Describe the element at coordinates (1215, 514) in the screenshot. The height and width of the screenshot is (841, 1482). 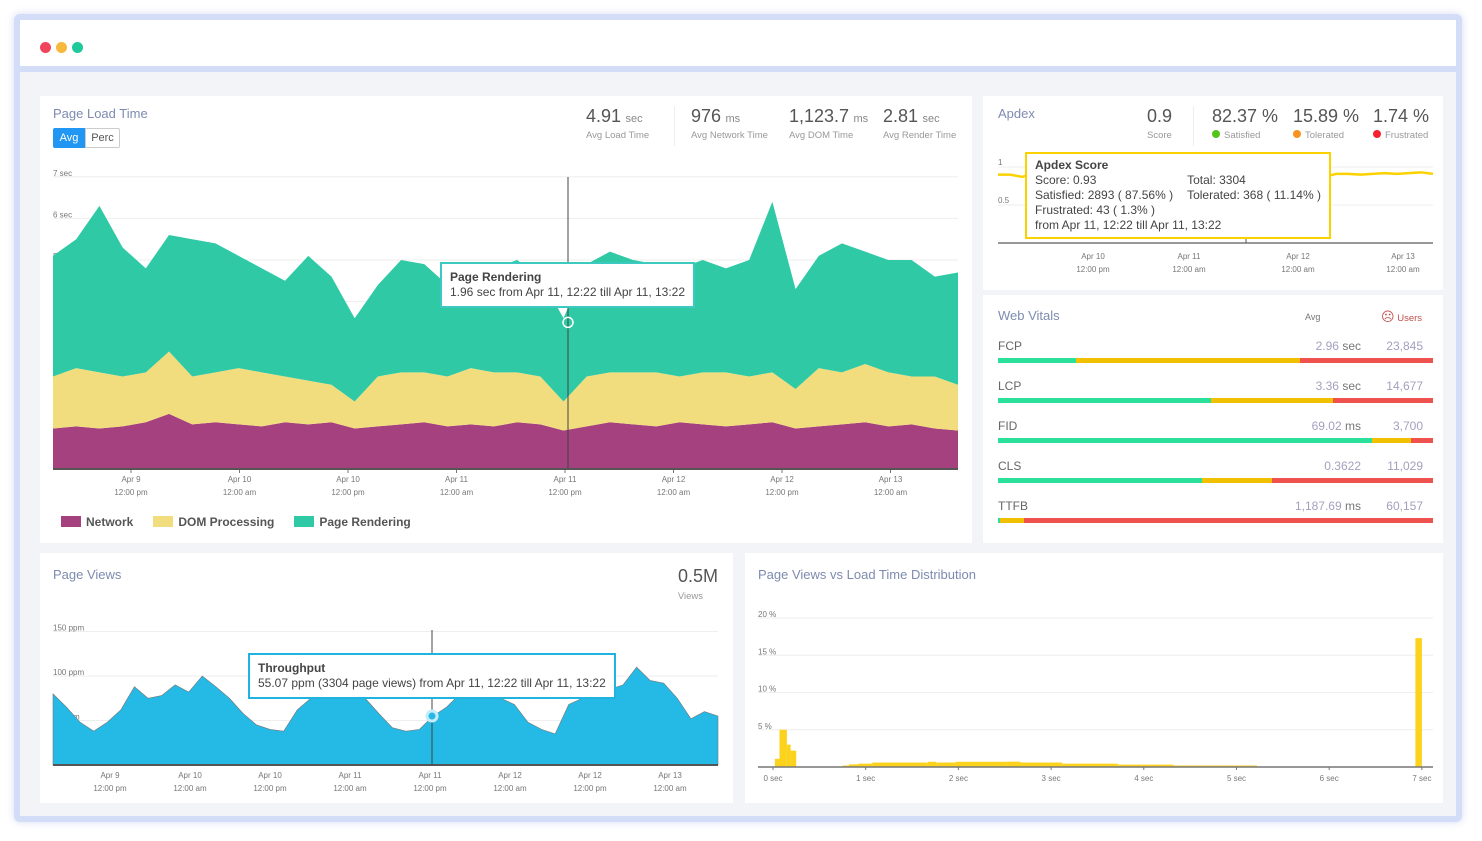
I see `vital-row-ttfb: TTFB 1,187.69 ms 60,157` at that location.